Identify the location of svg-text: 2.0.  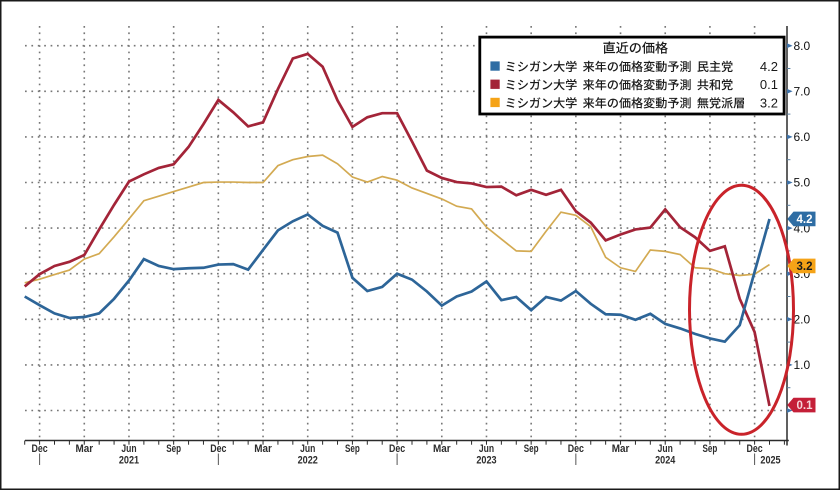
(802, 320).